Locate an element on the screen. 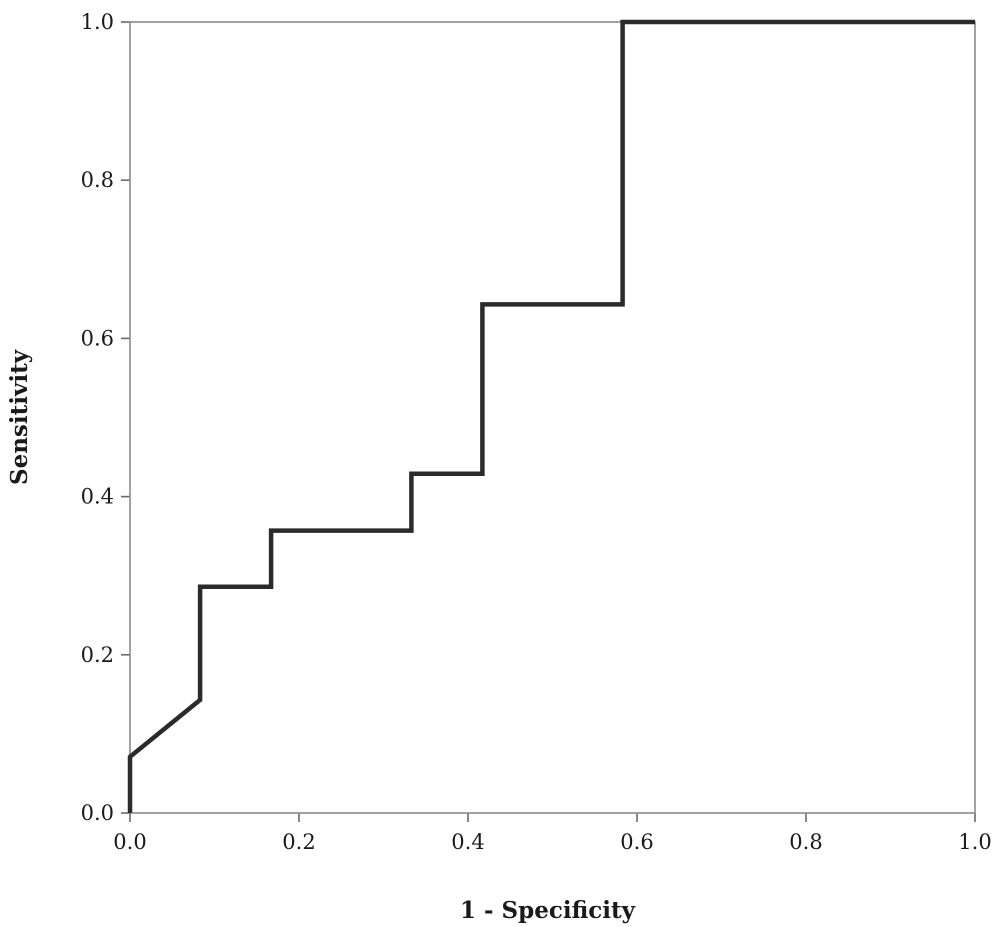 The height and width of the screenshot is (927, 1000). x-tick-label: 0.2 is located at coordinates (298, 842).